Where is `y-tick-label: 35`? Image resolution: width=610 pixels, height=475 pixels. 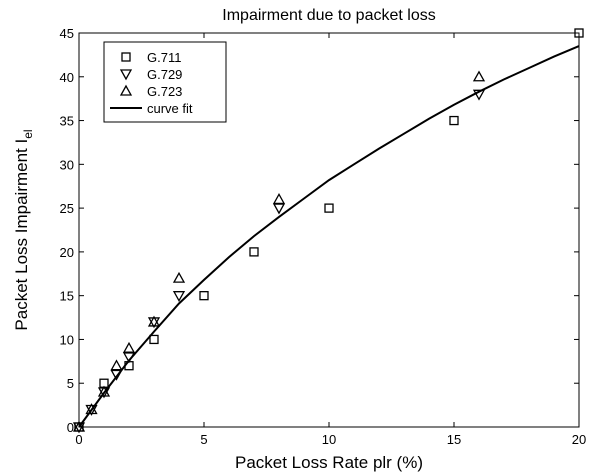
y-tick-label: 35 is located at coordinates (67, 121).